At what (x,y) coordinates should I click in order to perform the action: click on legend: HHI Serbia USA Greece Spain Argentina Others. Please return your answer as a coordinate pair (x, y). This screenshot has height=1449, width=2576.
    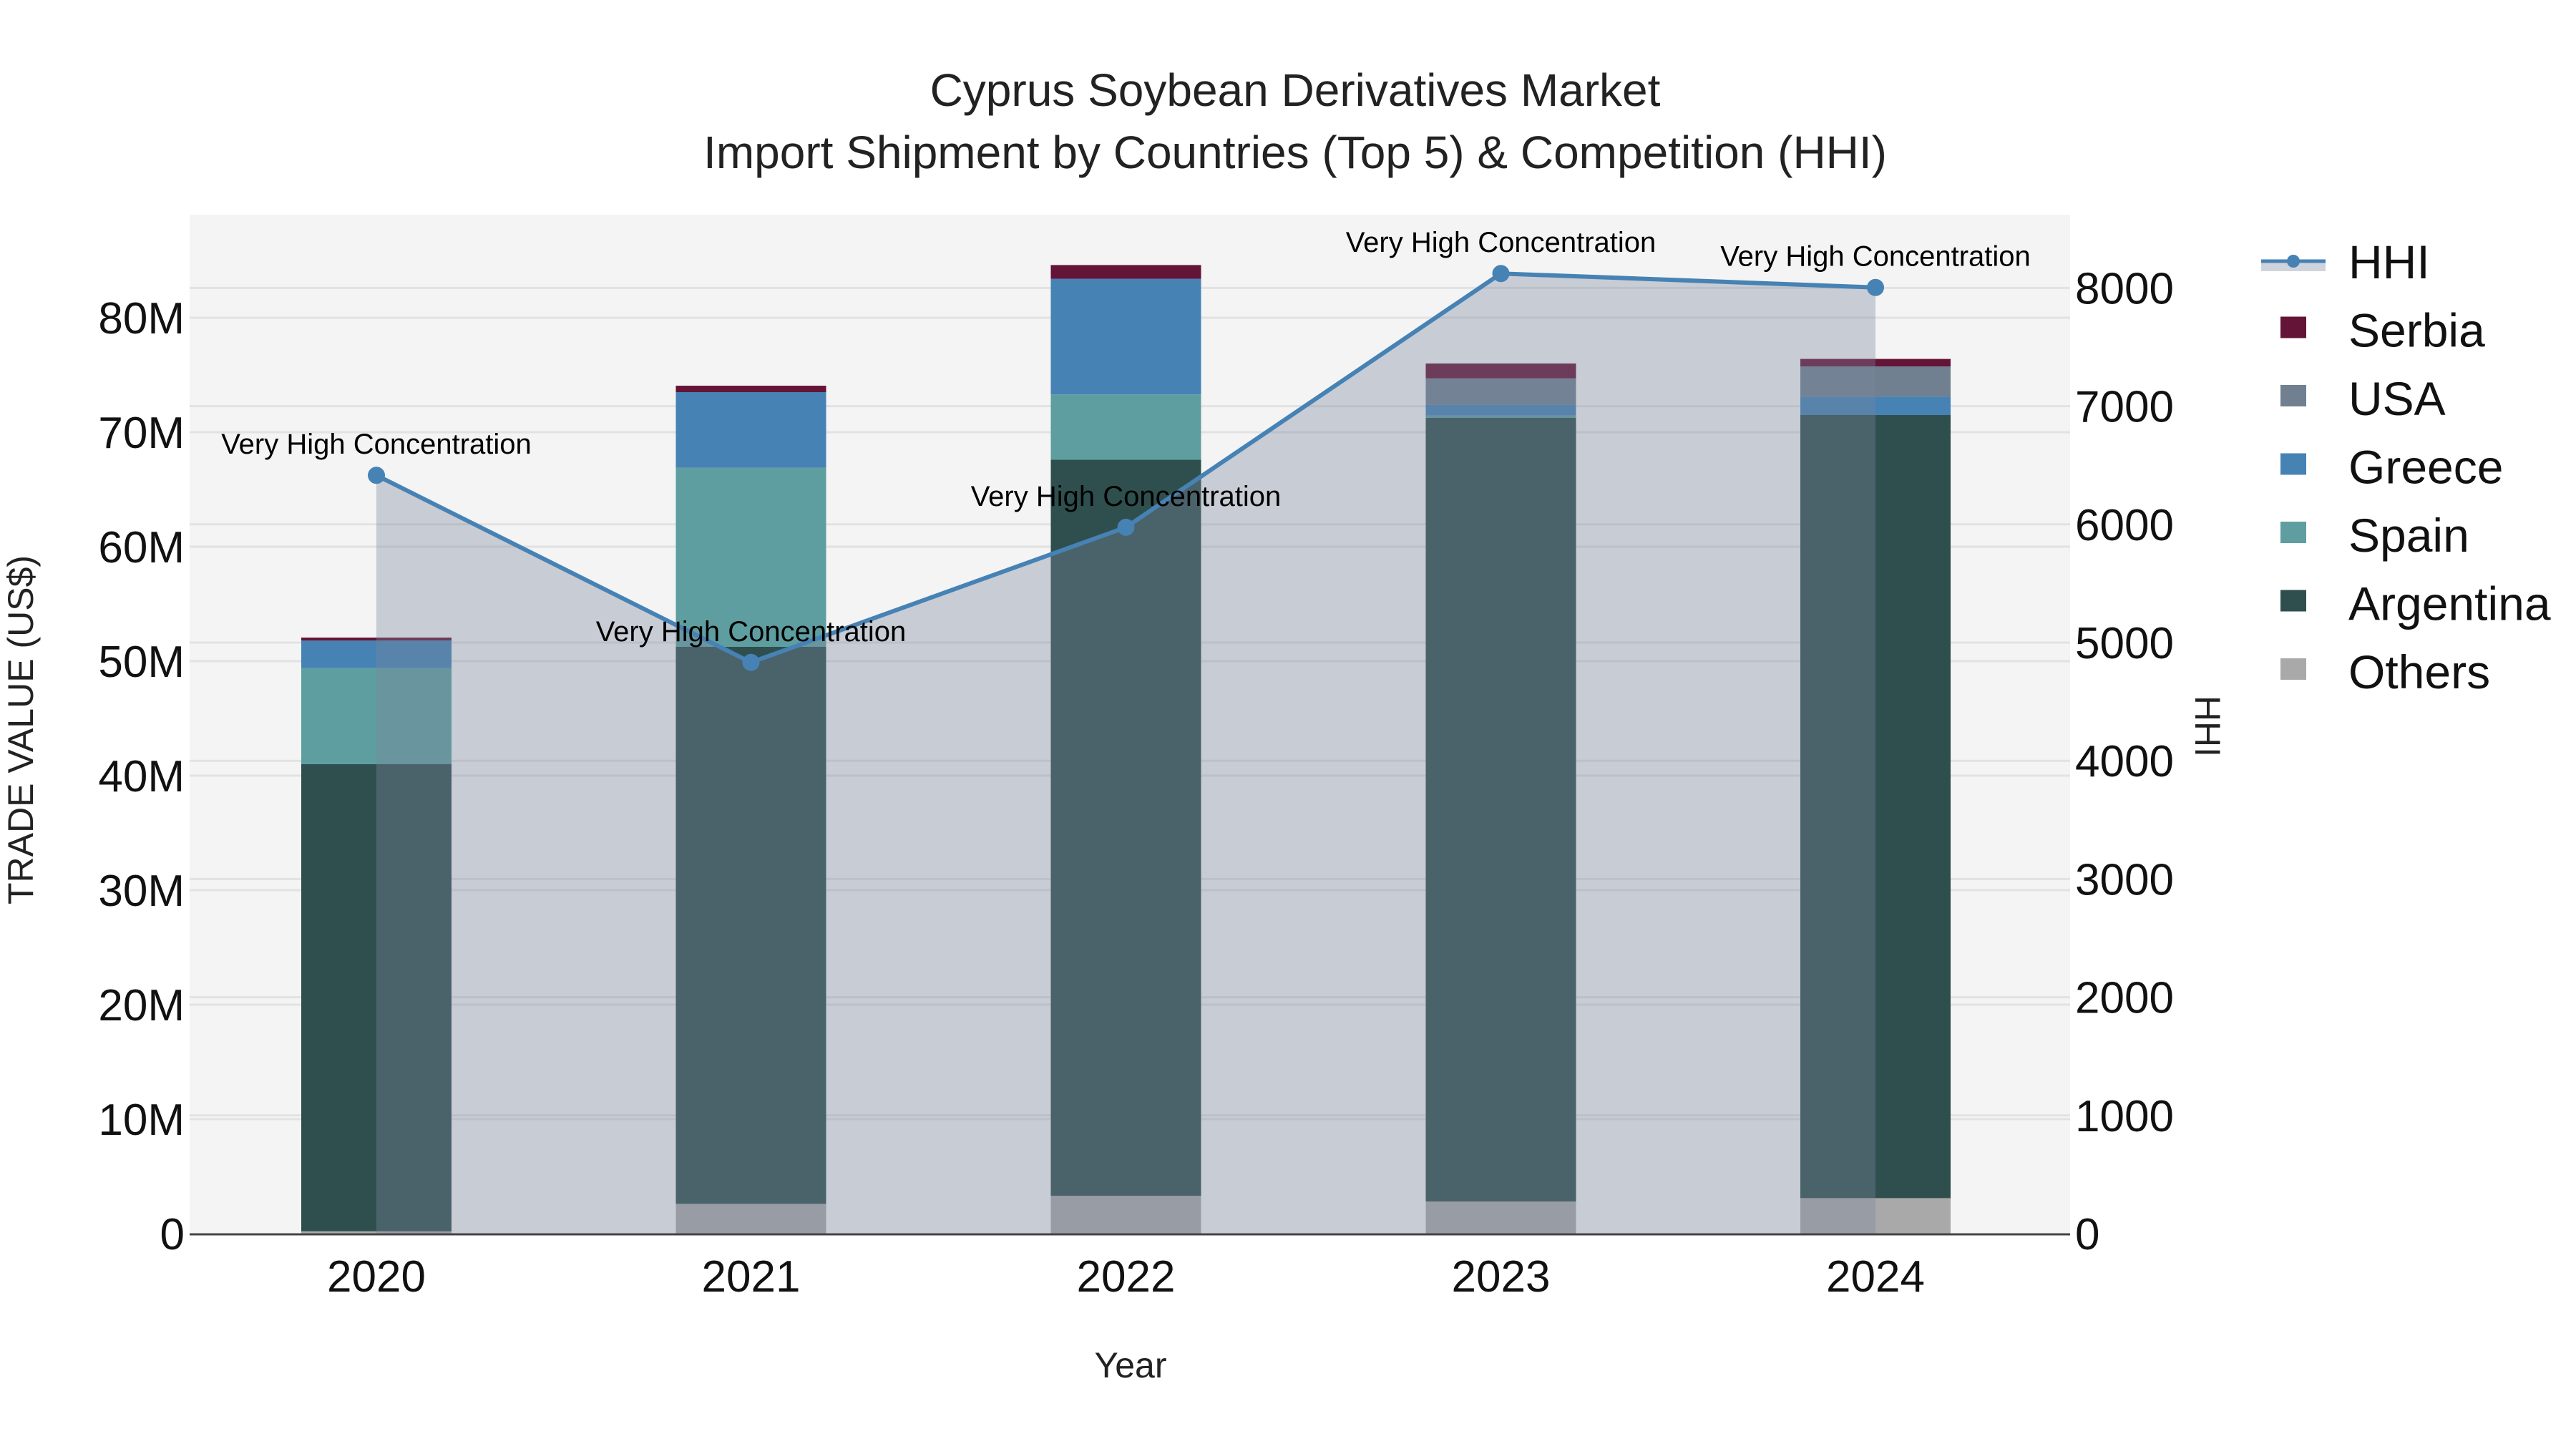
    Looking at the image, I should click on (2406, 466).